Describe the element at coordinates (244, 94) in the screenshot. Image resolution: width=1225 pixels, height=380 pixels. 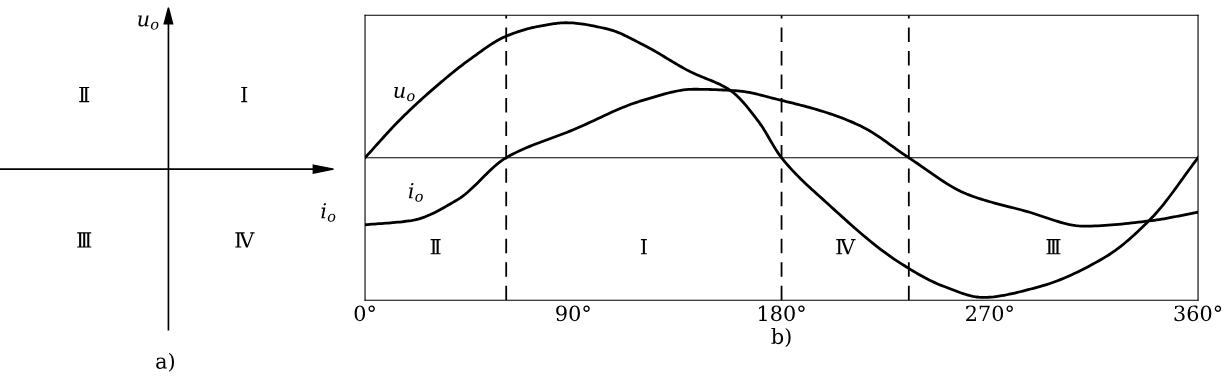
I see `text: Ⅰ` at that location.